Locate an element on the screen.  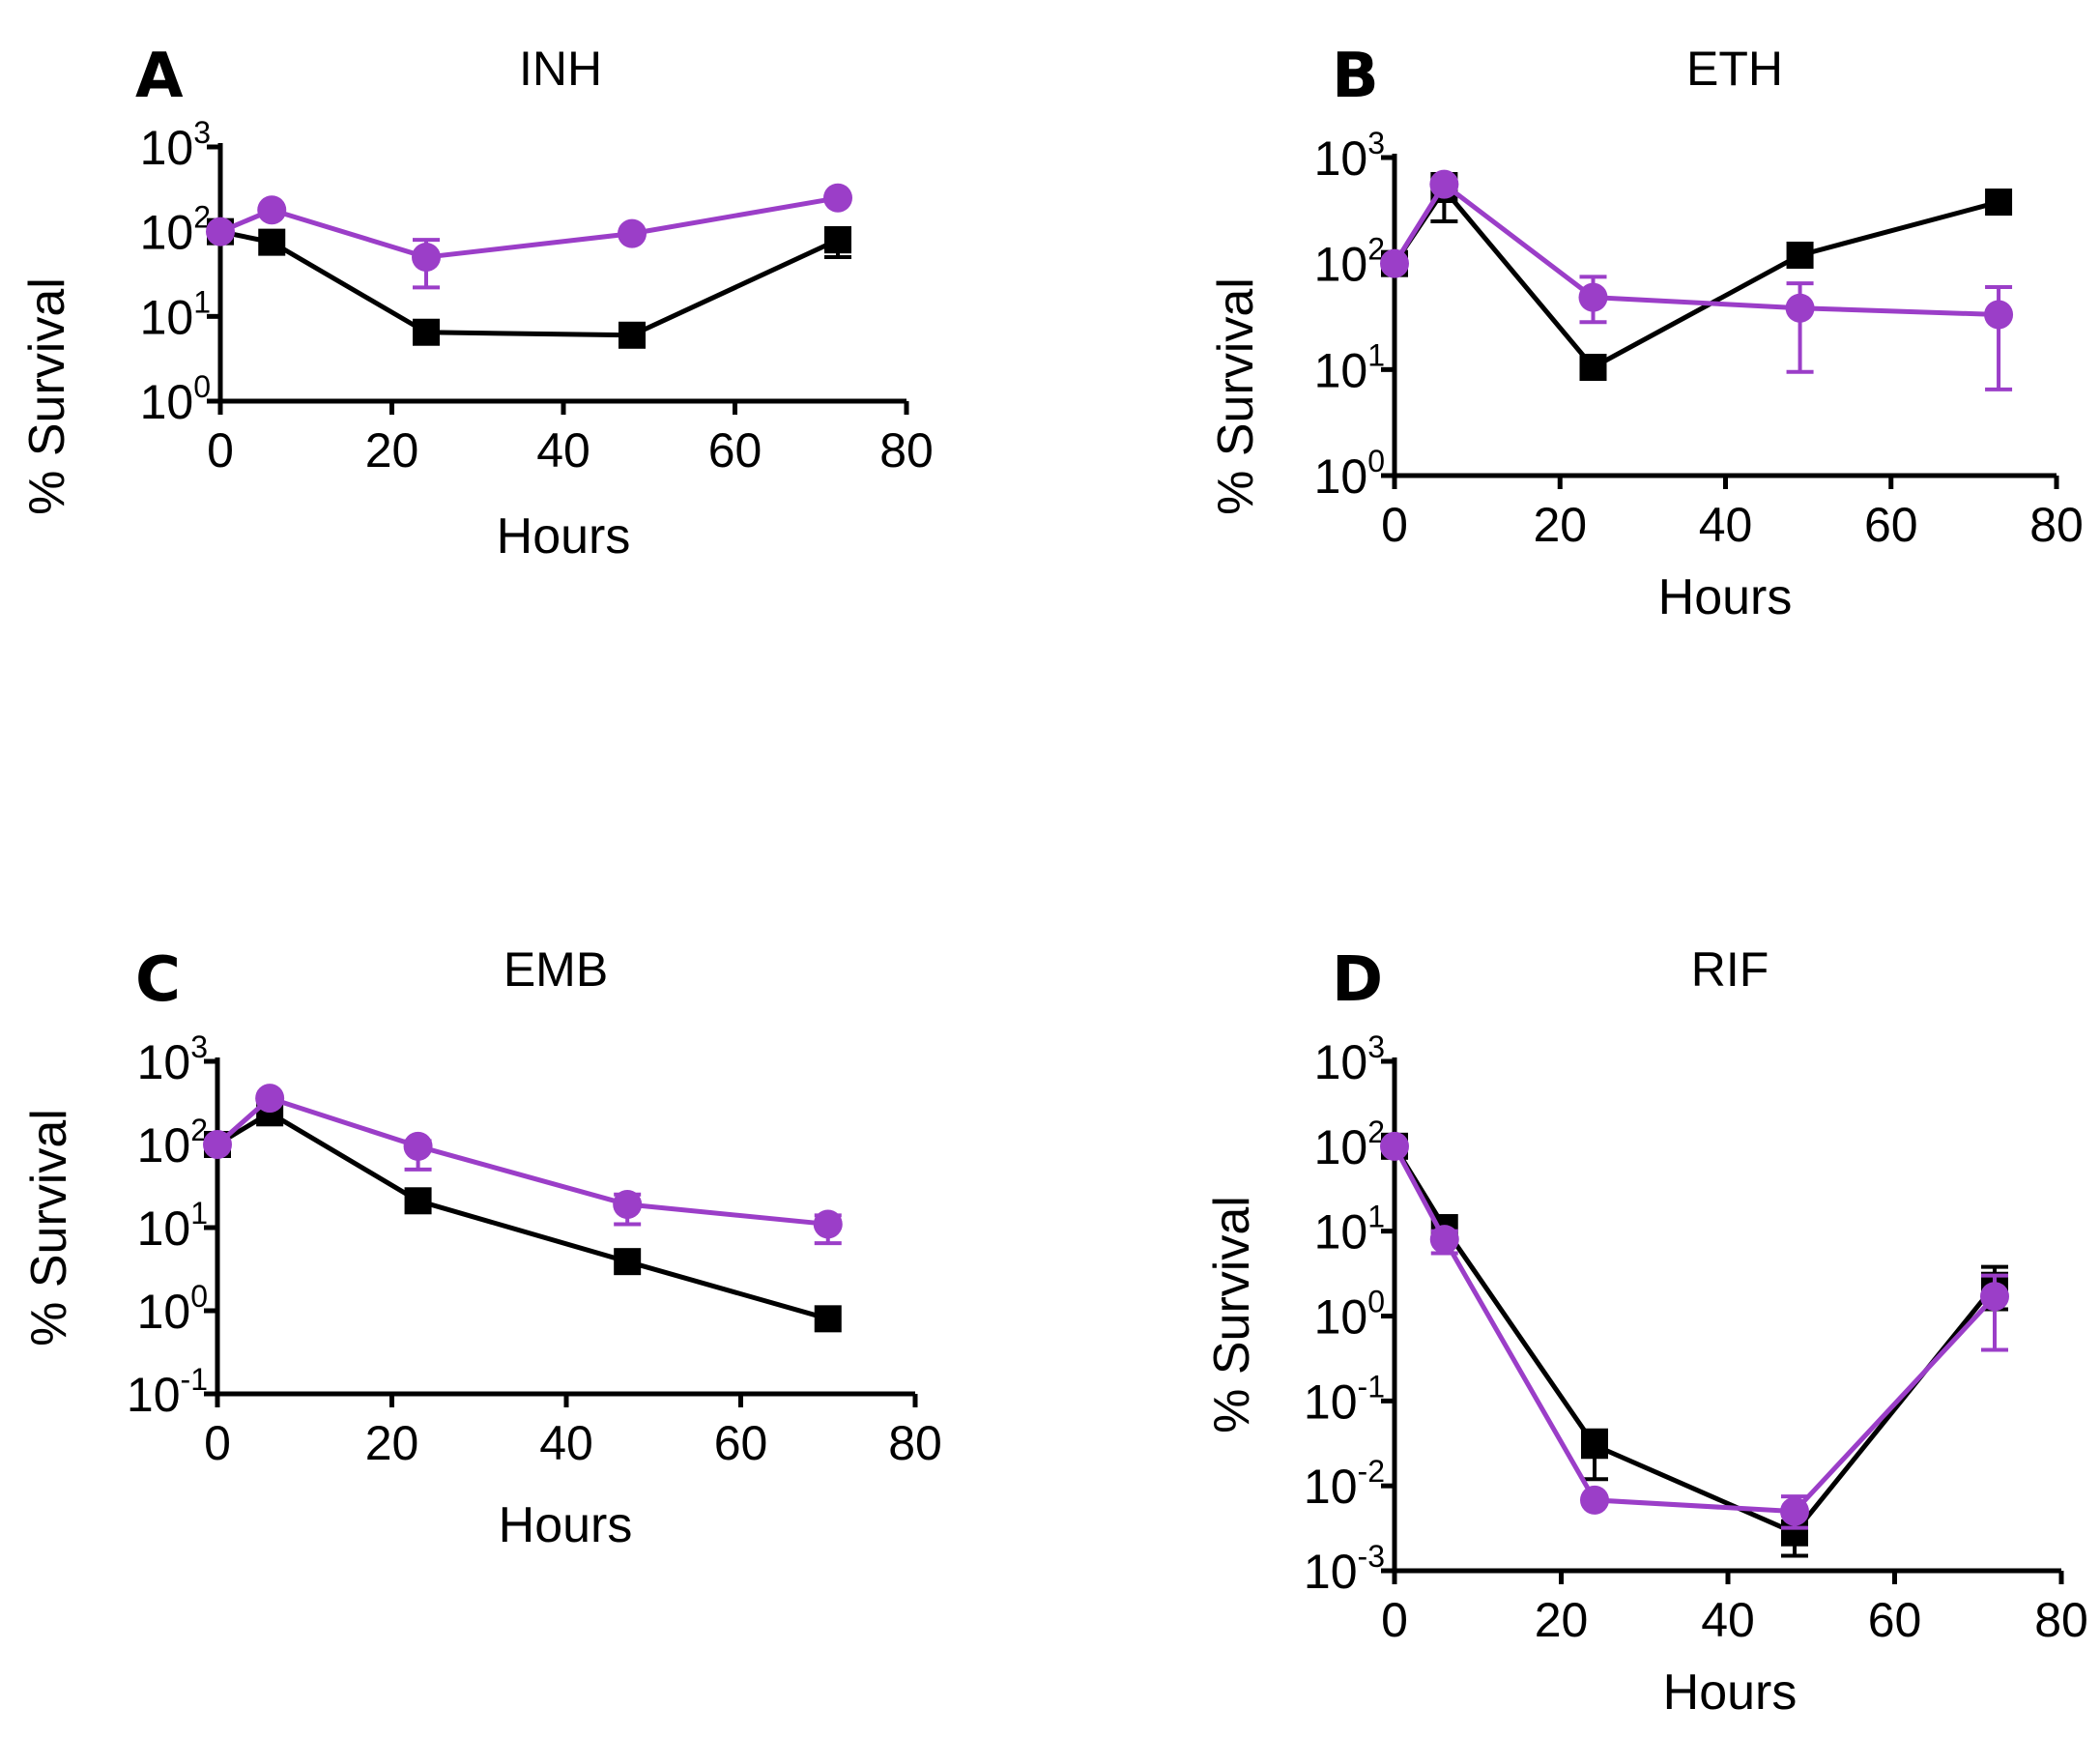
y-tick-exponent: -2 is located at coordinates (1371, 1472).